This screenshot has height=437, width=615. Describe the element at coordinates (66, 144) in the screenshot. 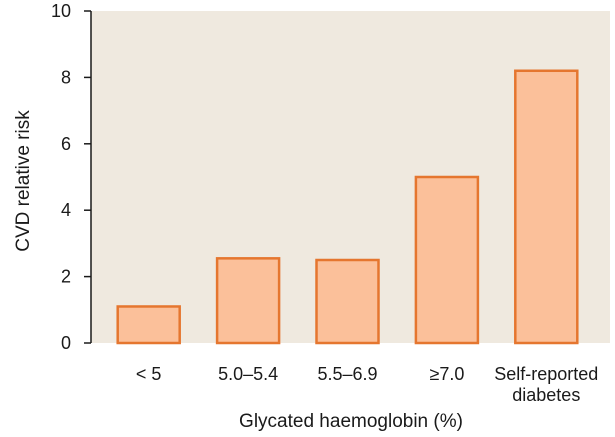

I see `y-tick-label-3: 6` at that location.